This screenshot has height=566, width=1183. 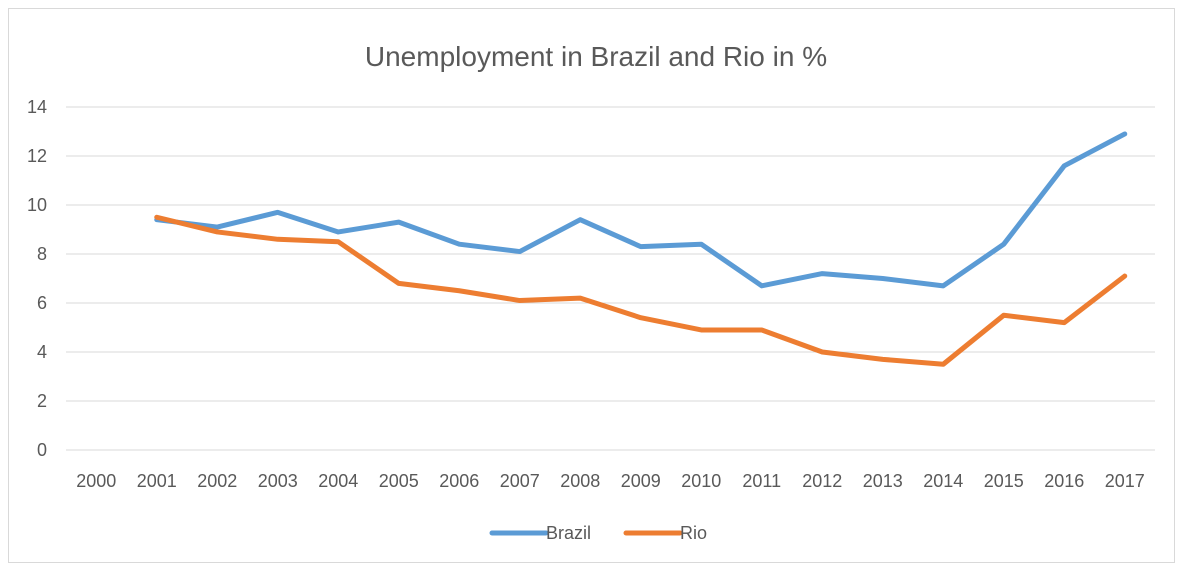 What do you see at coordinates (278, 481) in the screenshot?
I see `x-tick-label: 2003` at bounding box center [278, 481].